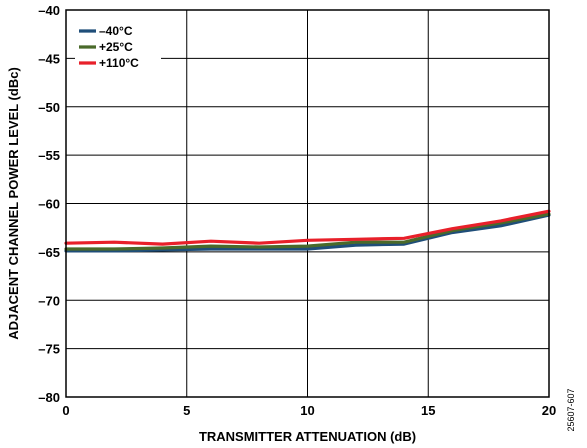 The image size is (587, 448). What do you see at coordinates (119, 63) in the screenshot?
I see `legend-label: +110°C` at bounding box center [119, 63].